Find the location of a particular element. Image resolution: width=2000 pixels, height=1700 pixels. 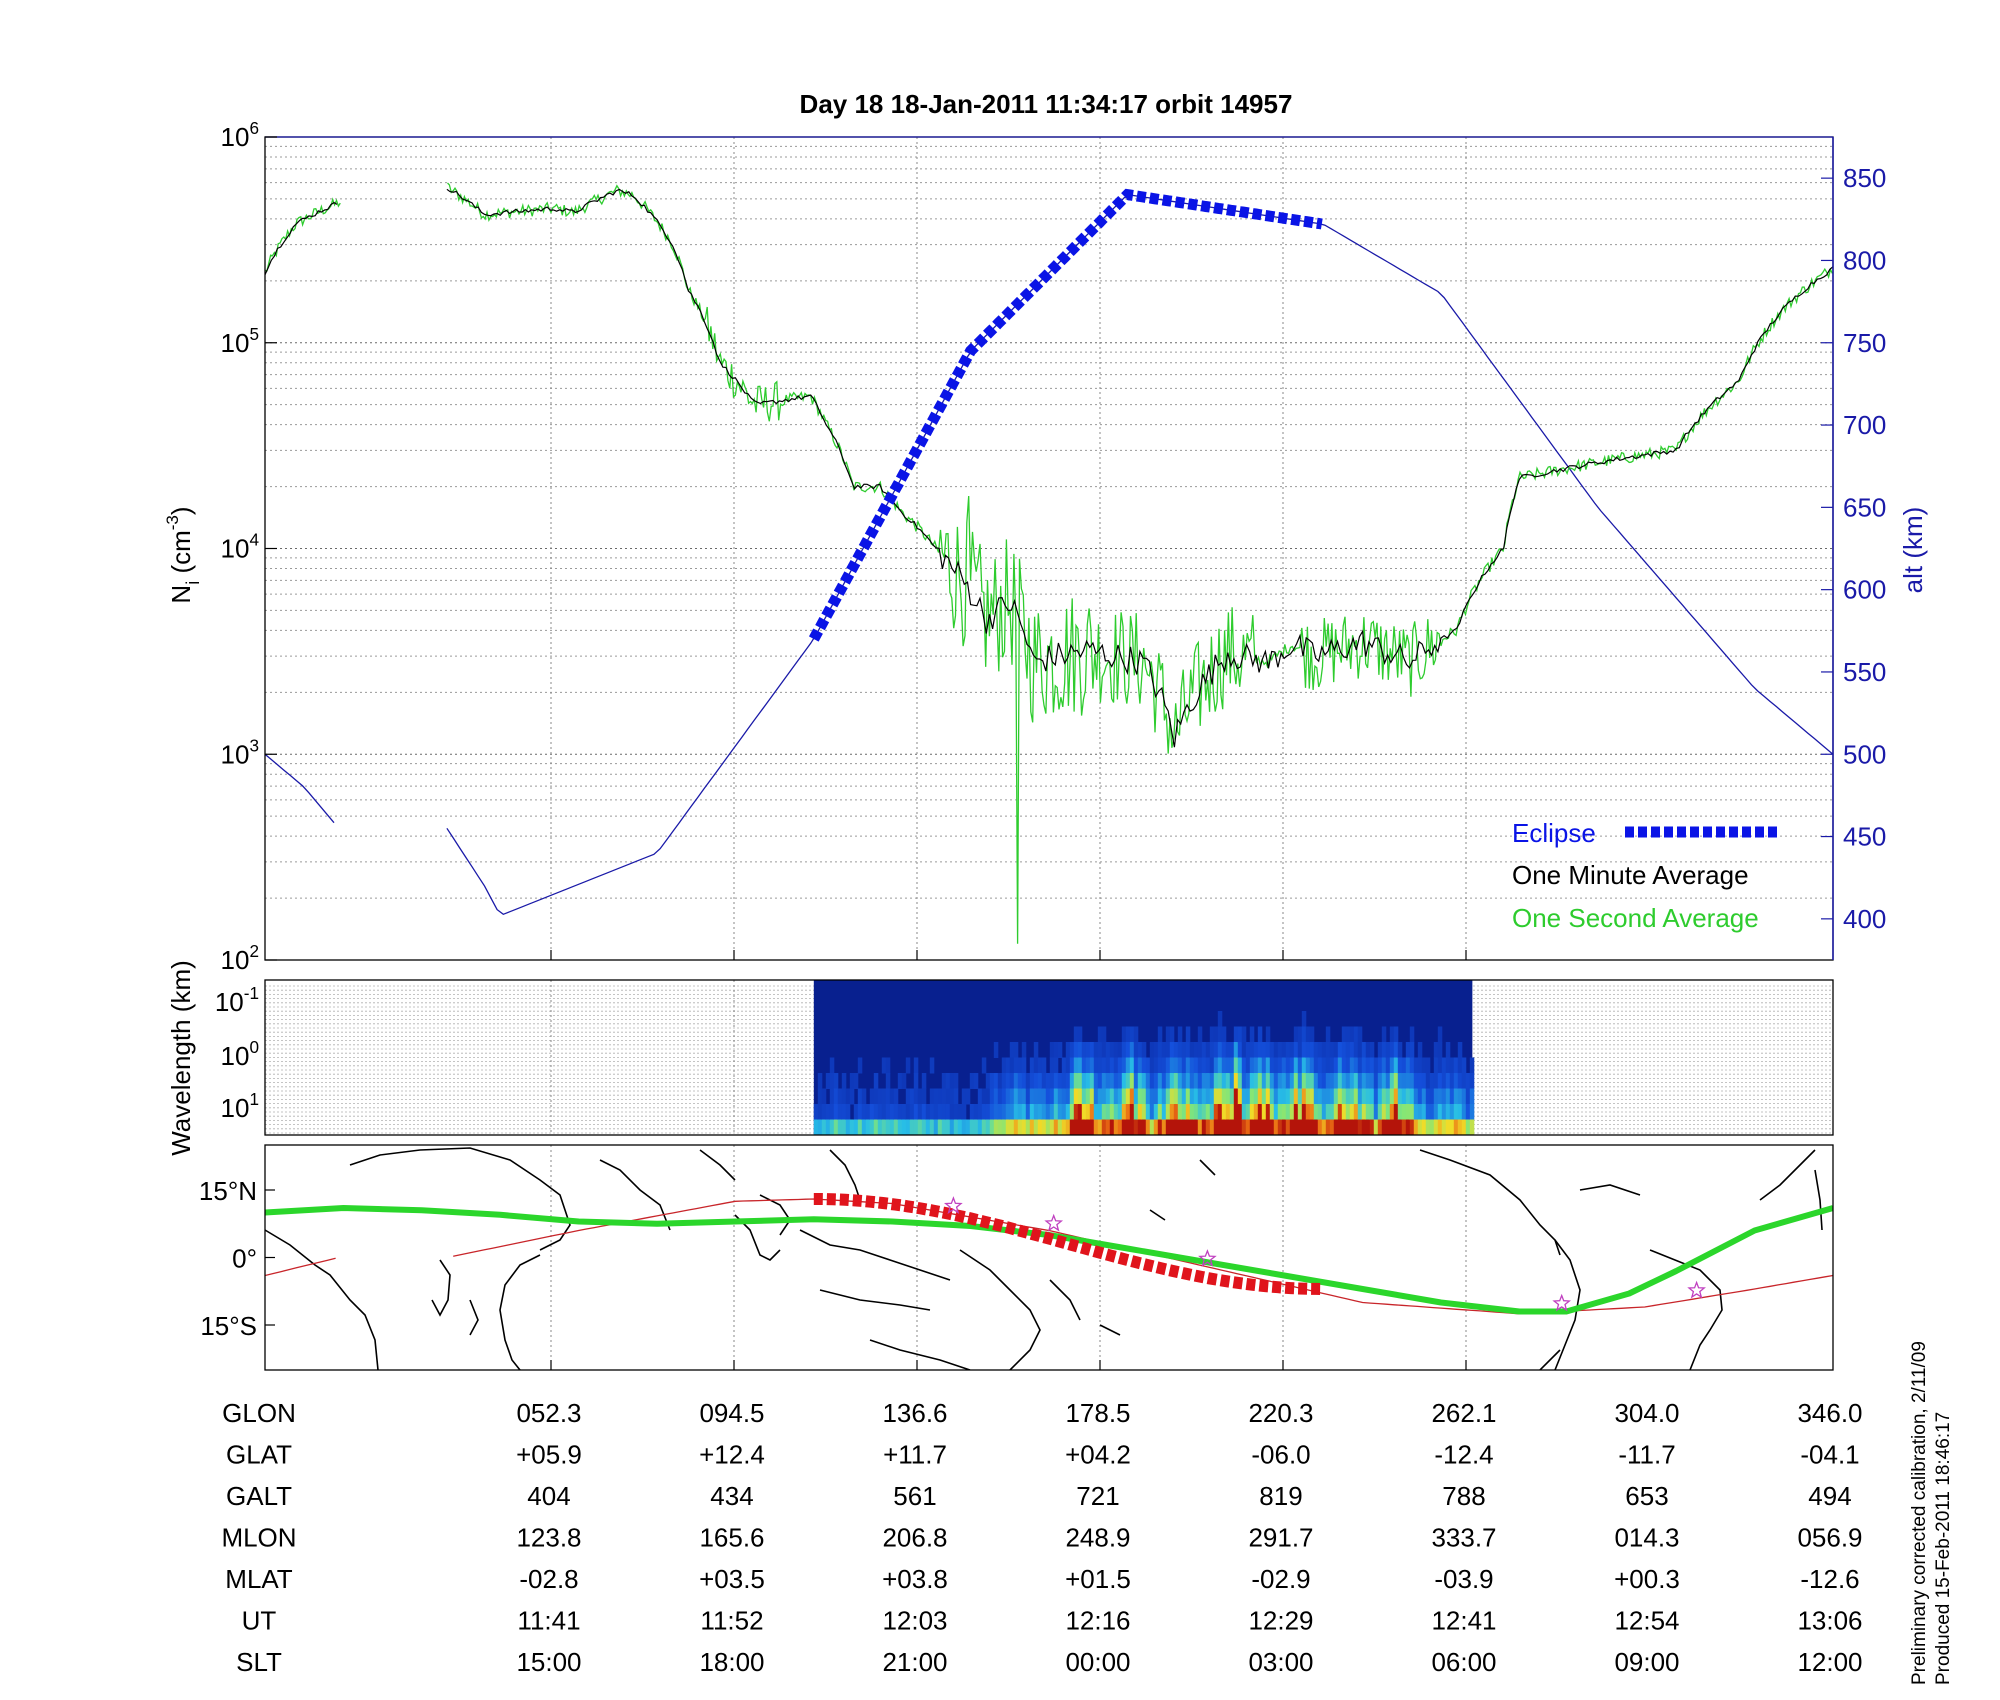

table-cell: -02.9 is located at coordinates (1280, 1579).